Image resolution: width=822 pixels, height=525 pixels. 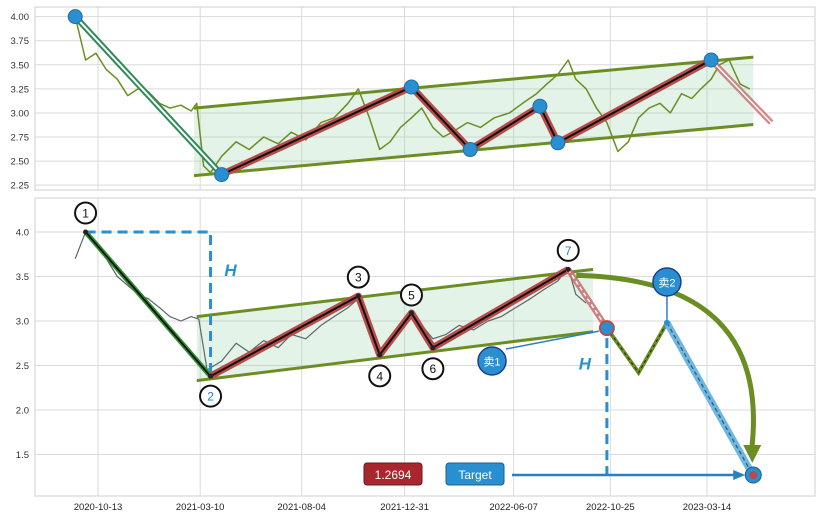 What do you see at coordinates (404, 507) in the screenshot?
I see `x-tick-label: 2021-12-31` at bounding box center [404, 507].